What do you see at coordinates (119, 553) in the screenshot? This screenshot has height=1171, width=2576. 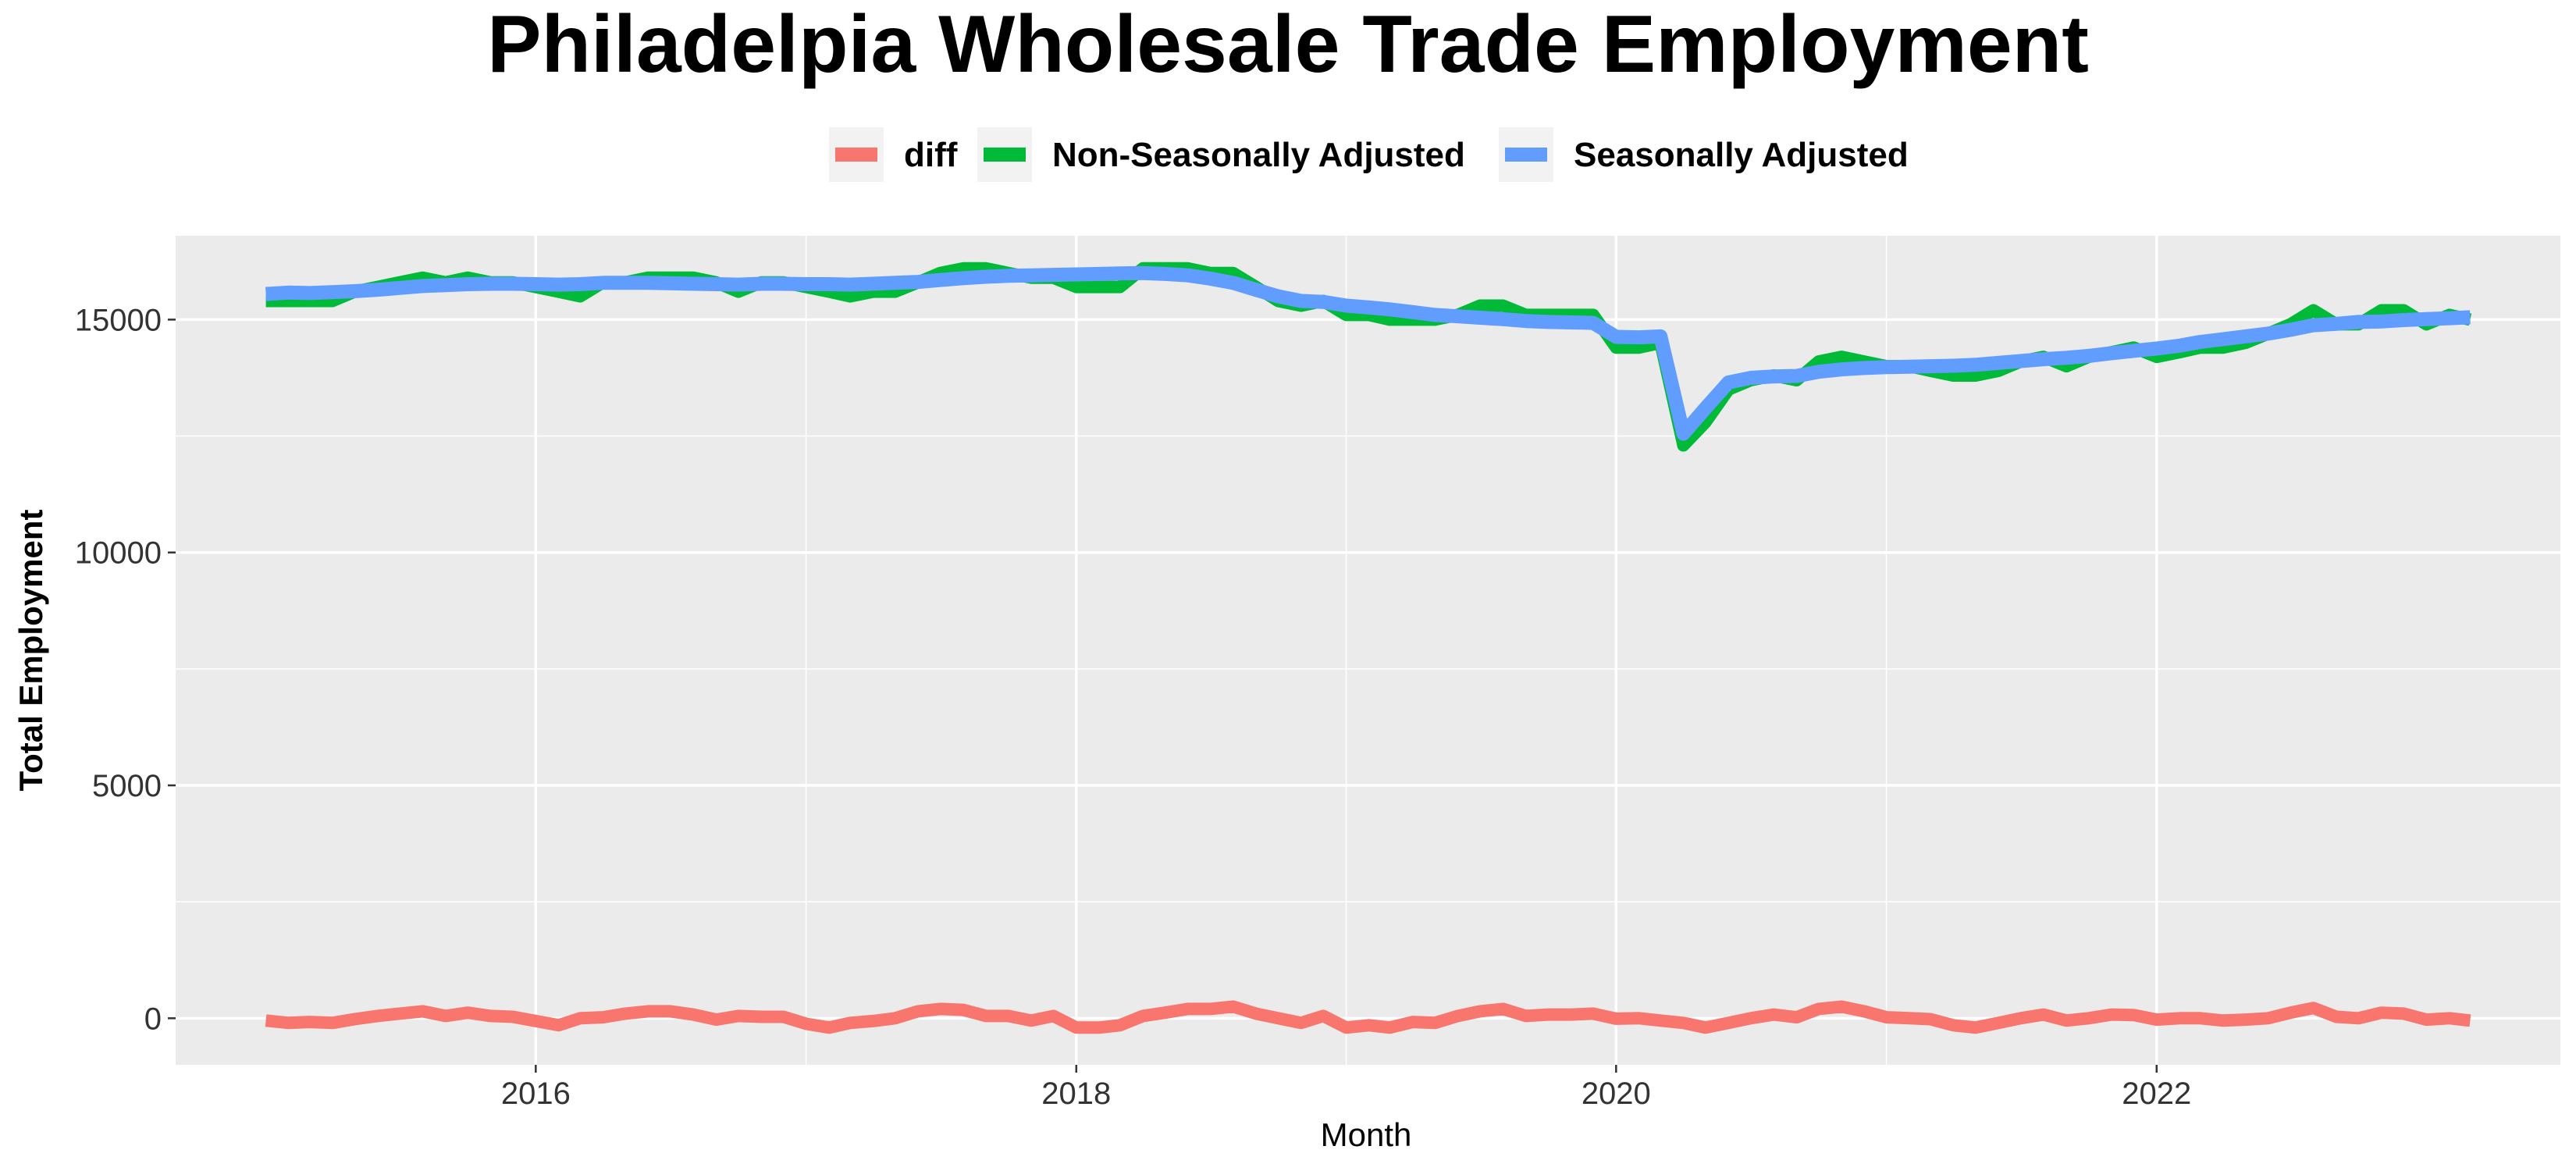 I see `y-tick-label: 10000` at bounding box center [119, 553].